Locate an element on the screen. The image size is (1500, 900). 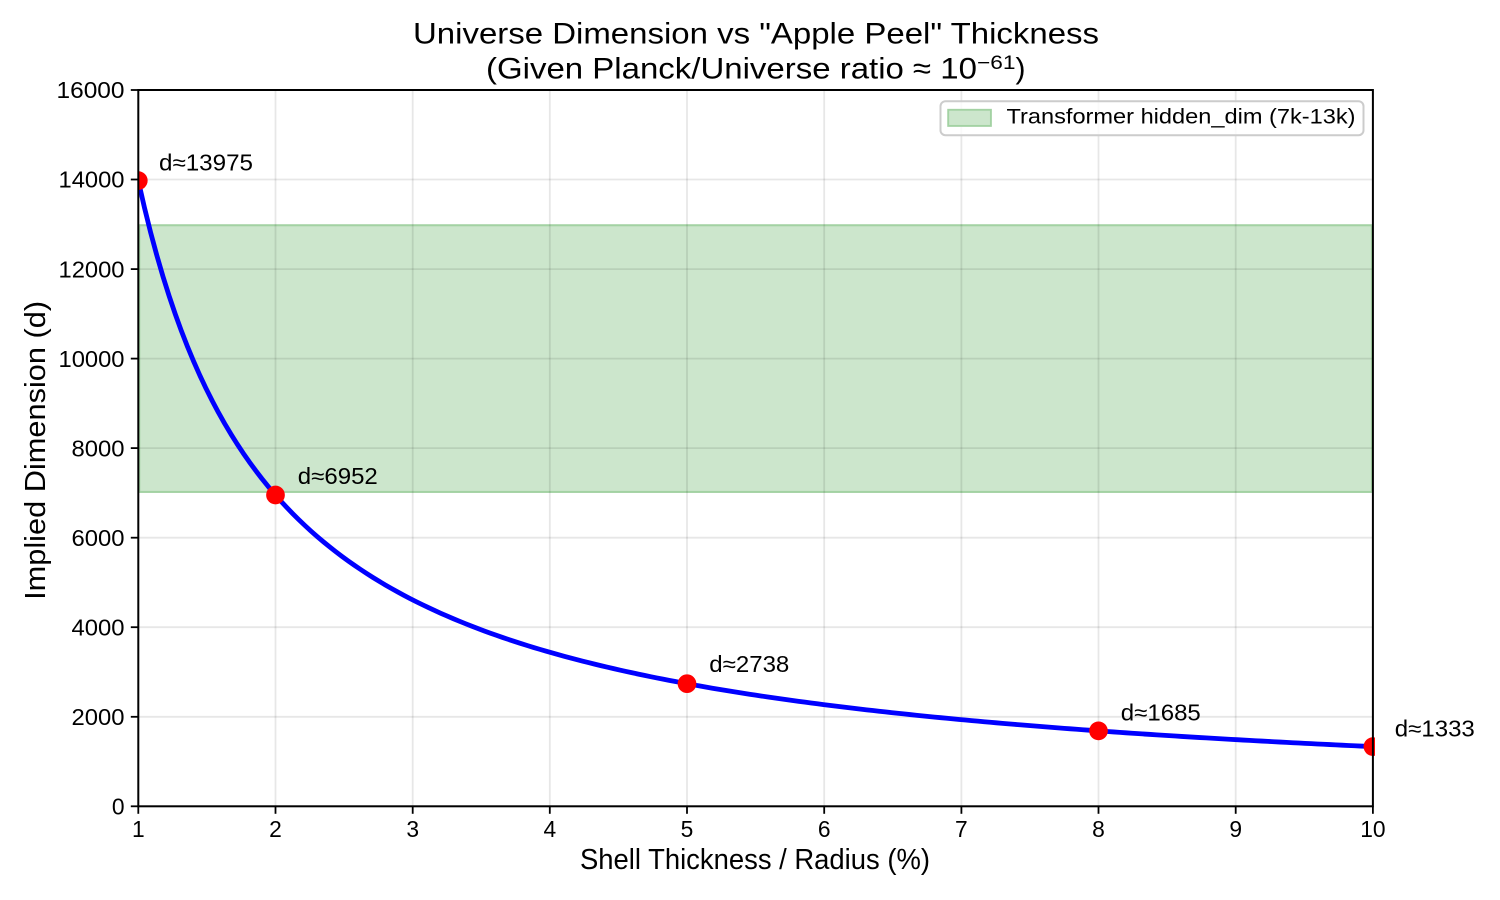
svg-text: 6000 is located at coordinates (98, 538).